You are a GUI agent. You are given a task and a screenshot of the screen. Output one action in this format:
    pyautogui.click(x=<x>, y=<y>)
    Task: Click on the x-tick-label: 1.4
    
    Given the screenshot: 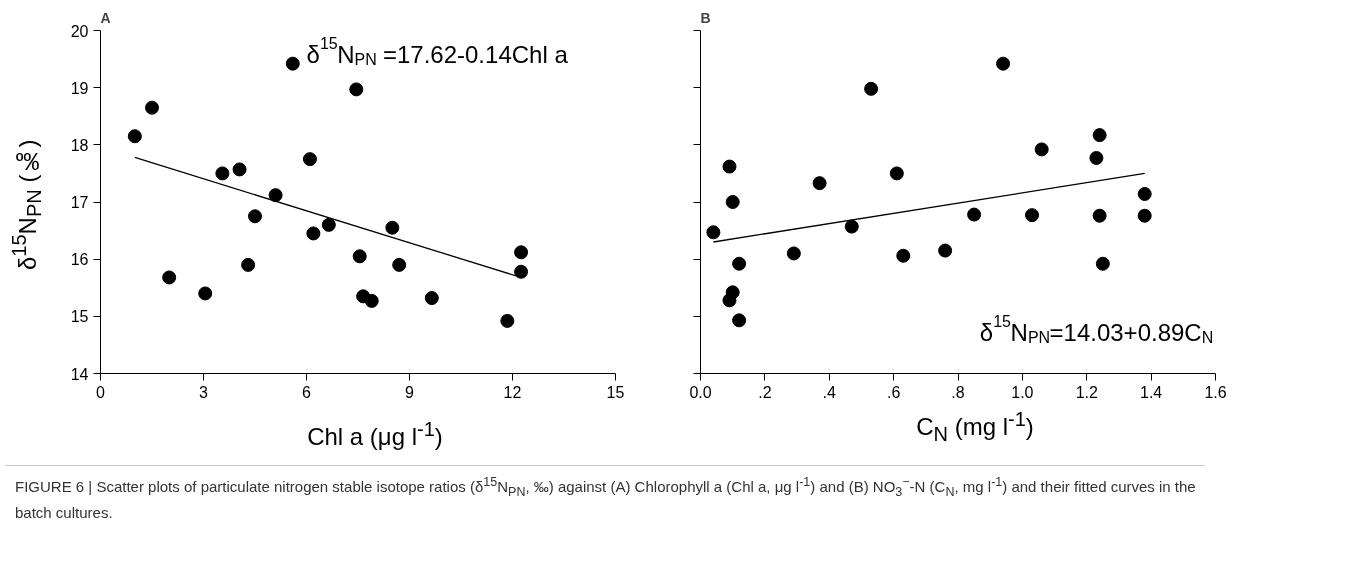 What is the action you would take?
    pyautogui.click(x=1151, y=392)
    